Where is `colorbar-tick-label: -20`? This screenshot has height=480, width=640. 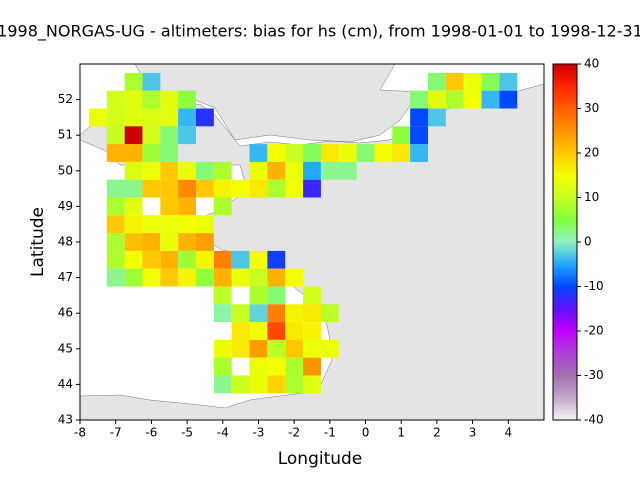 colorbar-tick-label: -20 is located at coordinates (594, 331).